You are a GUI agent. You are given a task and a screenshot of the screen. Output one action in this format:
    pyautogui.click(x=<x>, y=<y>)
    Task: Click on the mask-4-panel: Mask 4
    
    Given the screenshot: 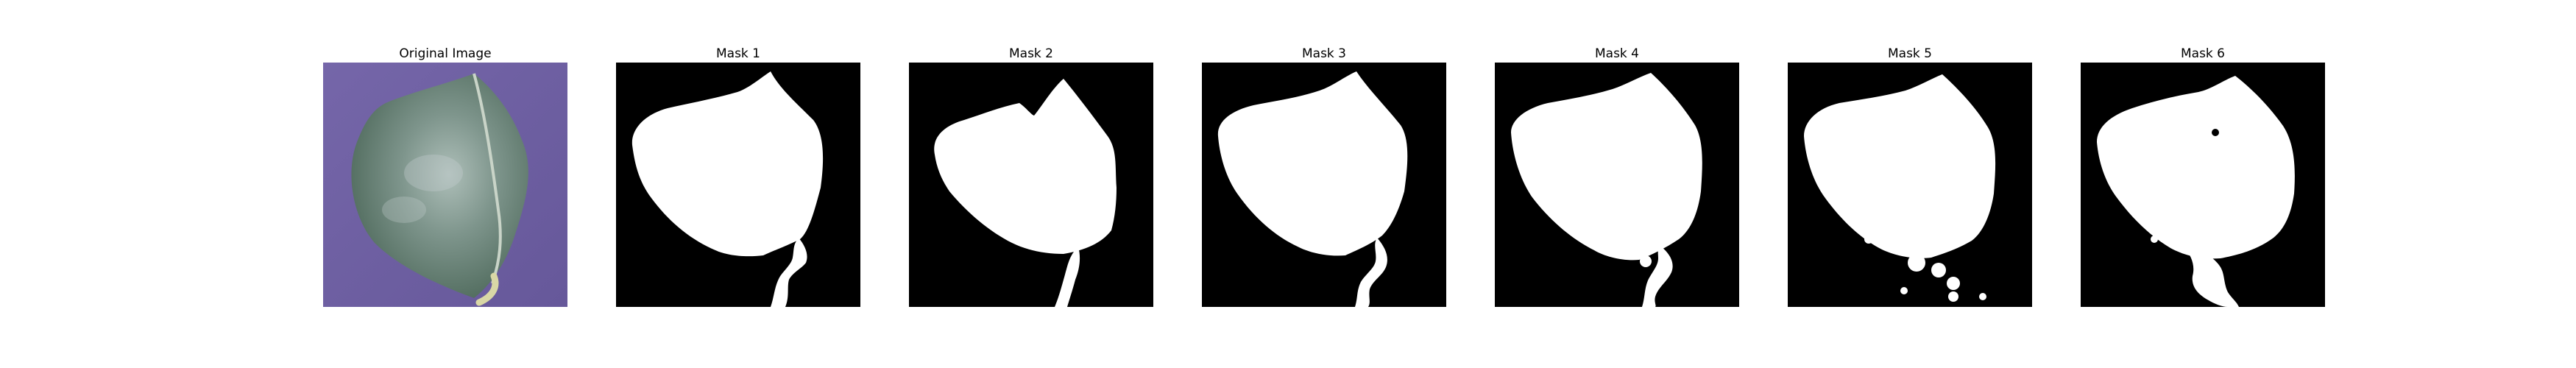 What is the action you would take?
    pyautogui.click(x=1617, y=176)
    